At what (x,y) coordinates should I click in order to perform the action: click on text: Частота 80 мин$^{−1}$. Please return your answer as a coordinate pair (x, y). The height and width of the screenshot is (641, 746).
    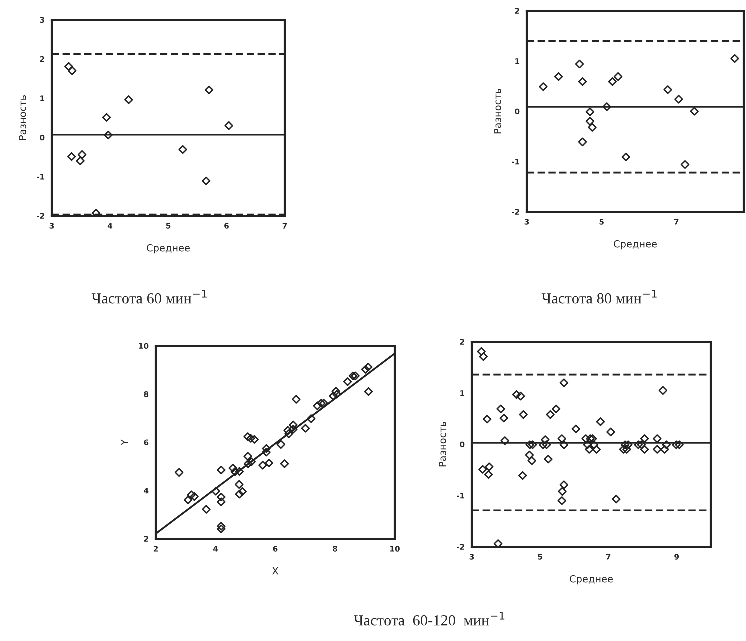
    Looking at the image, I should click on (599, 297).